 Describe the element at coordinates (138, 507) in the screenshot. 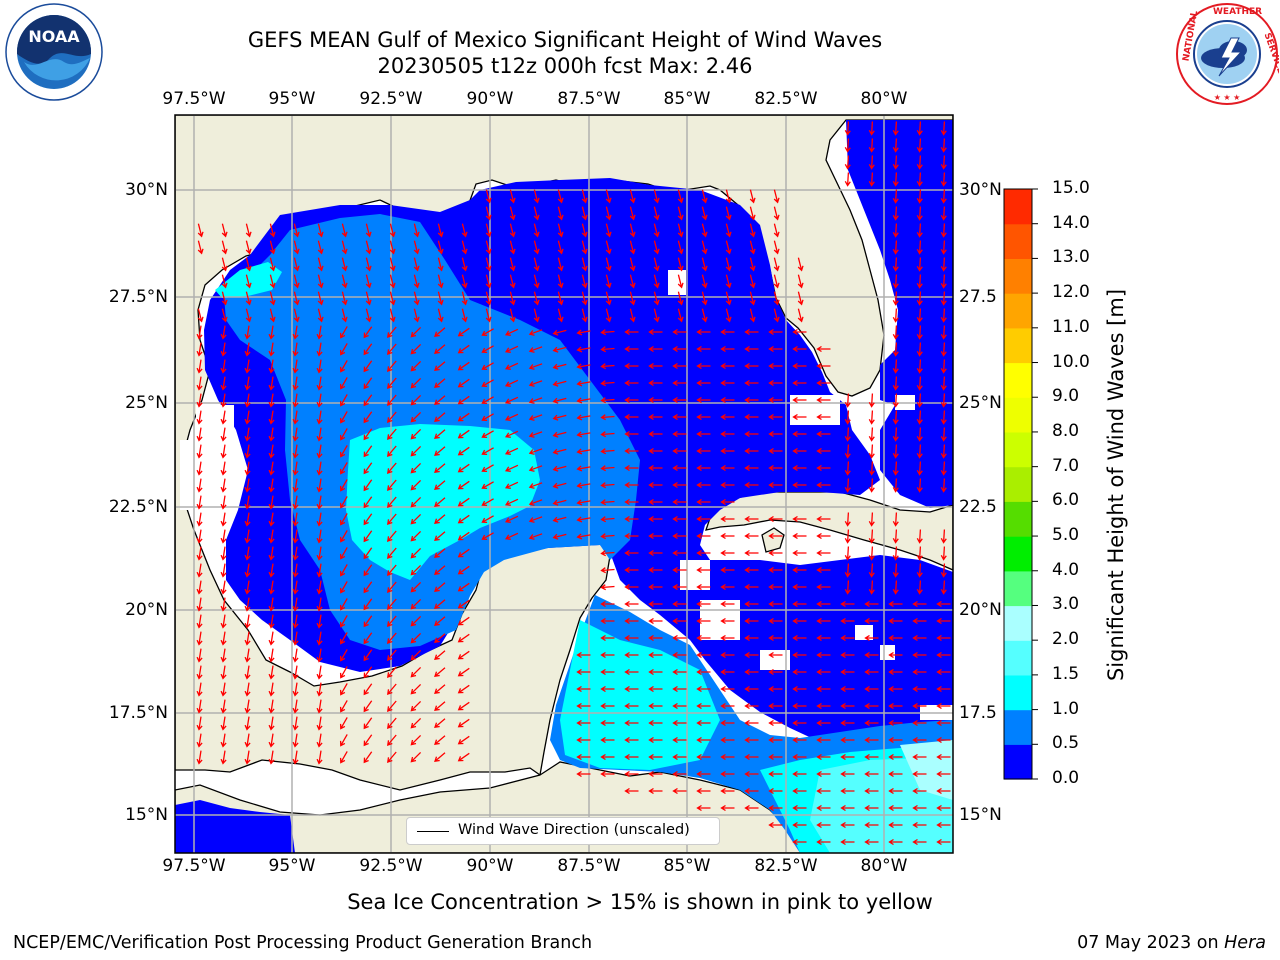

I see `lat-tick-left: 22.5°N` at that location.